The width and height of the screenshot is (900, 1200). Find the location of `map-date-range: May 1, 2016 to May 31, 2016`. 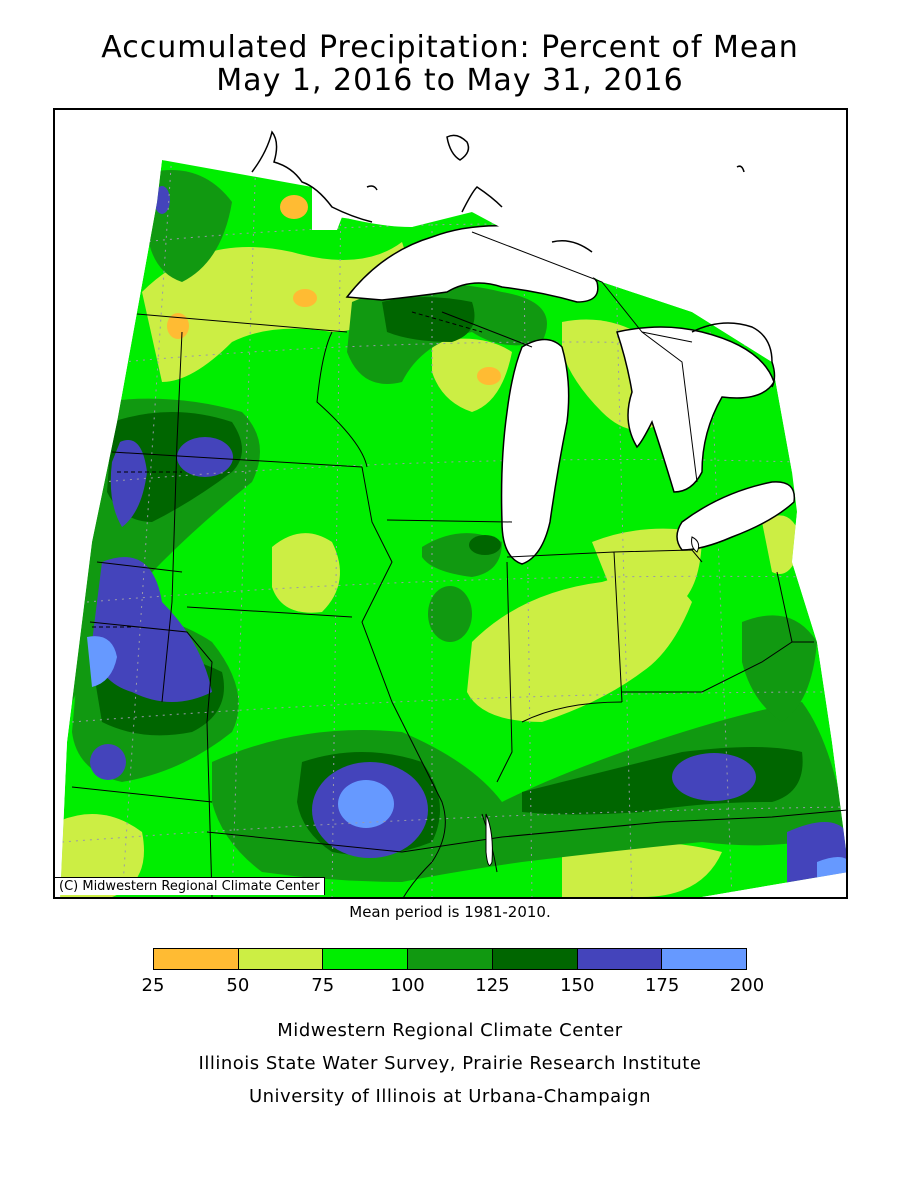

map-date-range: May 1, 2016 to May 31, 2016 is located at coordinates (450, 80).